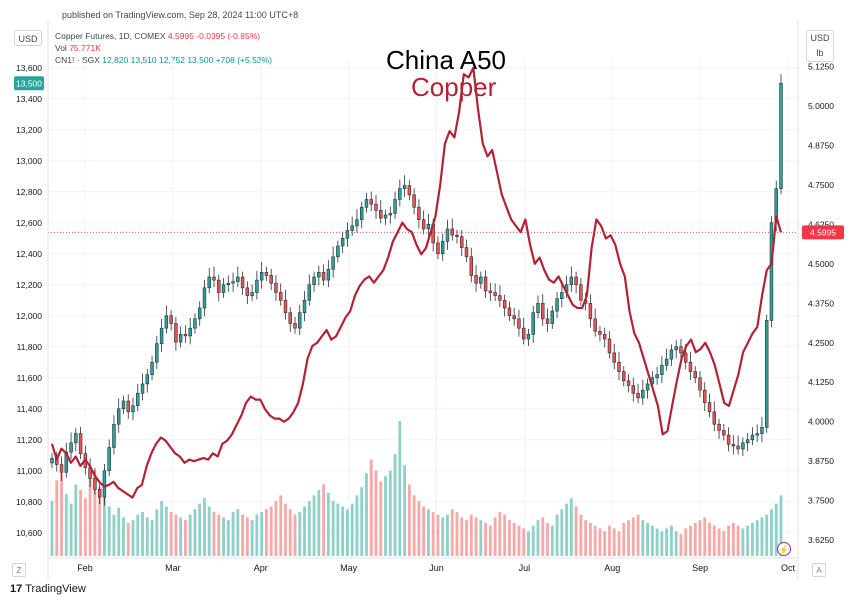 The width and height of the screenshot is (862, 601). Describe the element at coordinates (454, 87) in the screenshot. I see `annotation-copper: Copper` at that location.